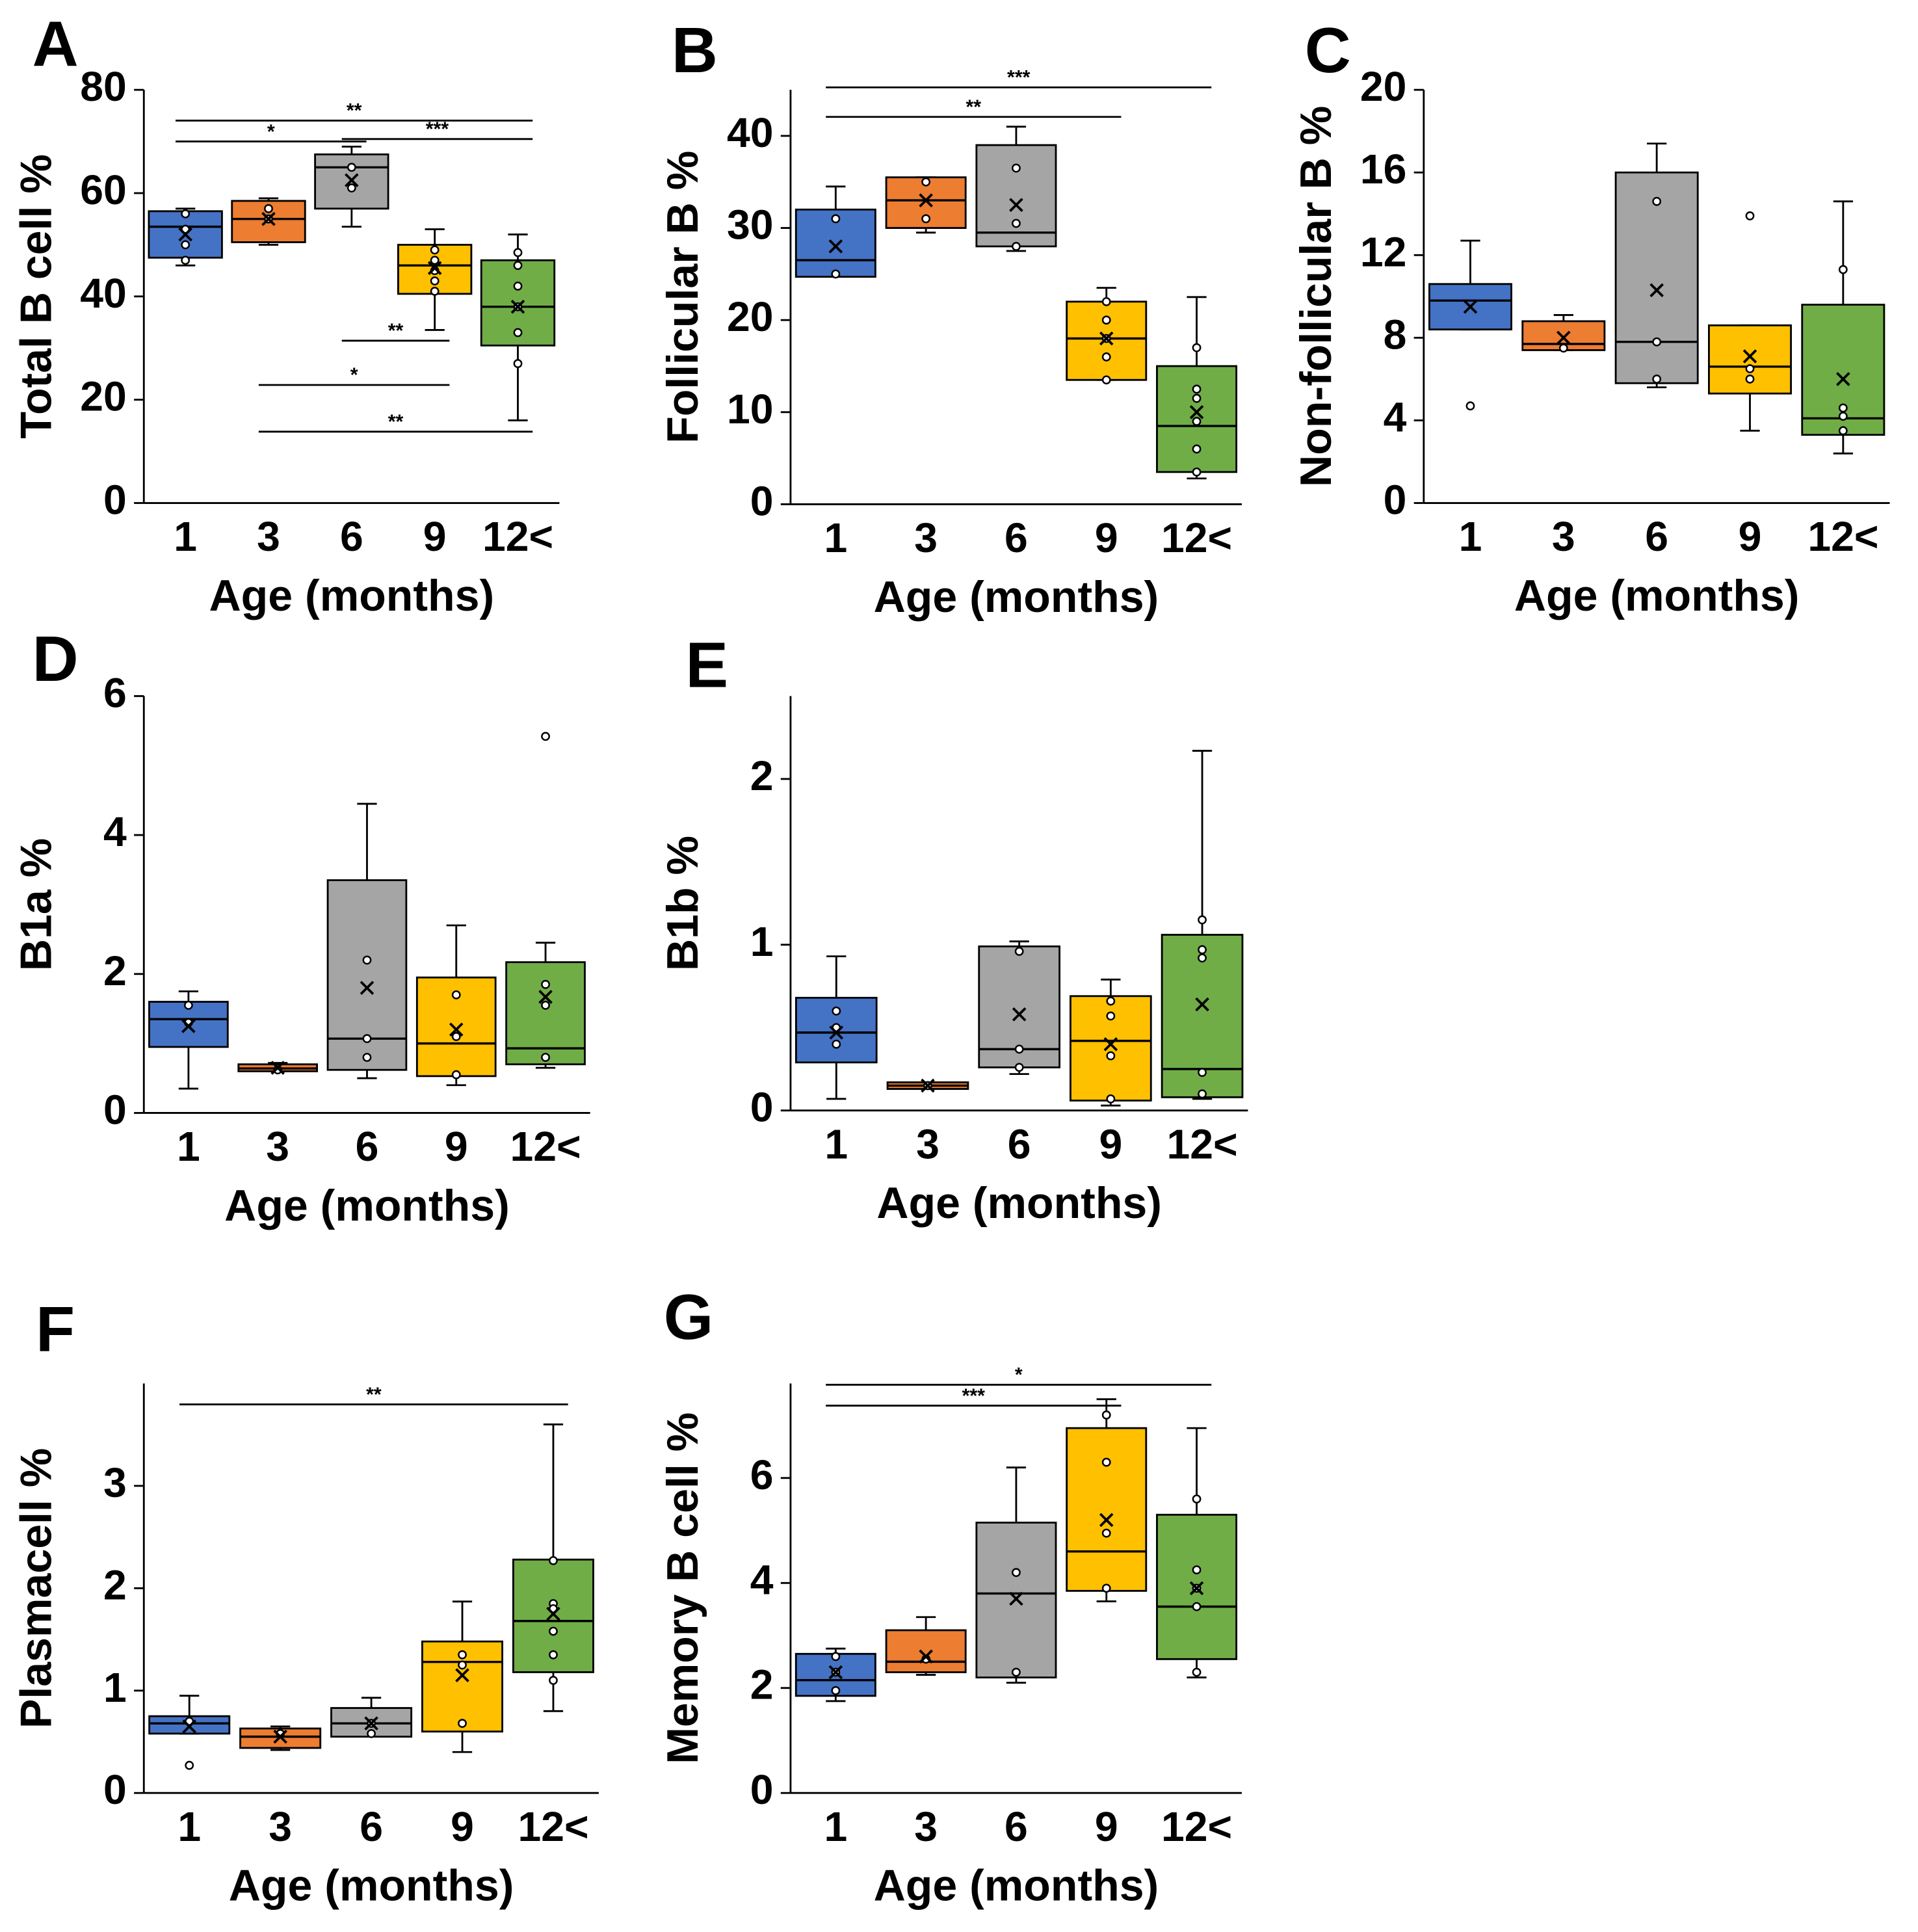 This screenshot has width=1918, height=1932. Describe the element at coordinates (55, 1329) in the screenshot. I see `panel-label: F` at that location.